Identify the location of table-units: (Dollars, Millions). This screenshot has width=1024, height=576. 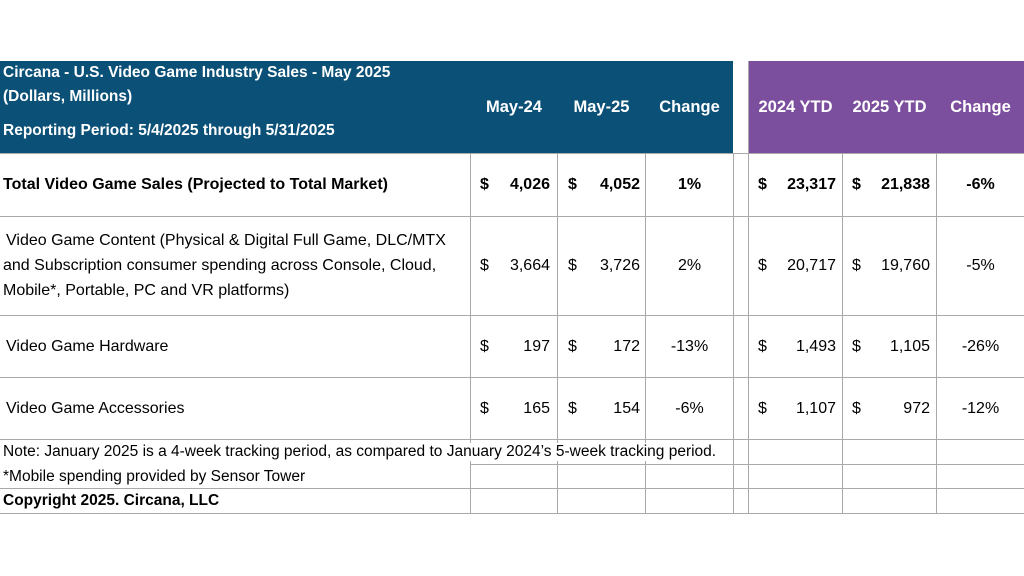
(68, 96).